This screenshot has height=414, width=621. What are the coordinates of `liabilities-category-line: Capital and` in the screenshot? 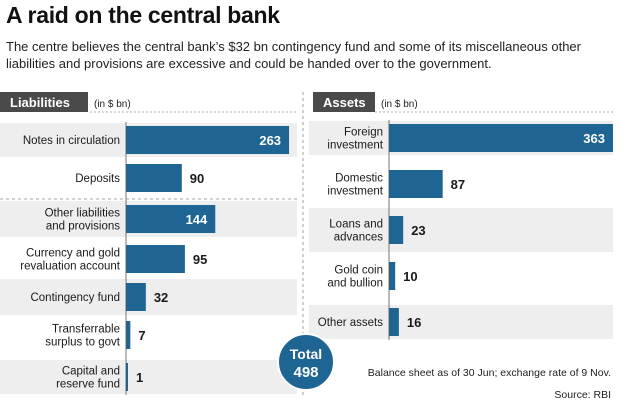 It's located at (91, 372).